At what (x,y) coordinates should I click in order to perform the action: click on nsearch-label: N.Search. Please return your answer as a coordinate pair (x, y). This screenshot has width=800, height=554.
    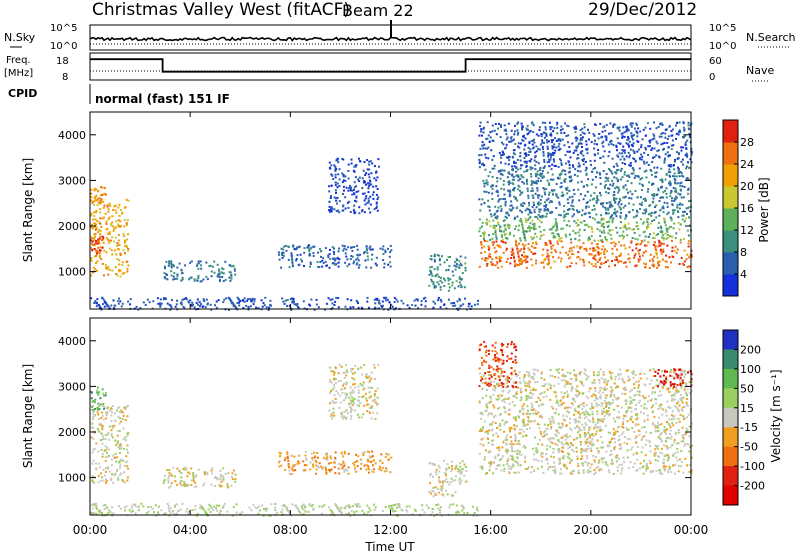
    Looking at the image, I should click on (771, 37).